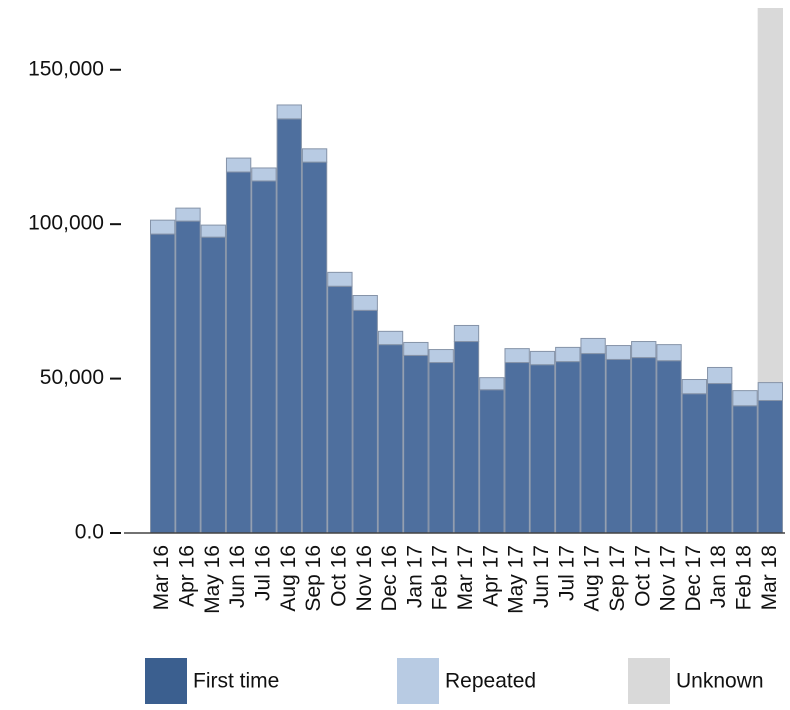 The width and height of the screenshot is (790, 710). Describe the element at coordinates (338, 576) in the screenshot. I see `x-tick-label: Oct 16` at that location.